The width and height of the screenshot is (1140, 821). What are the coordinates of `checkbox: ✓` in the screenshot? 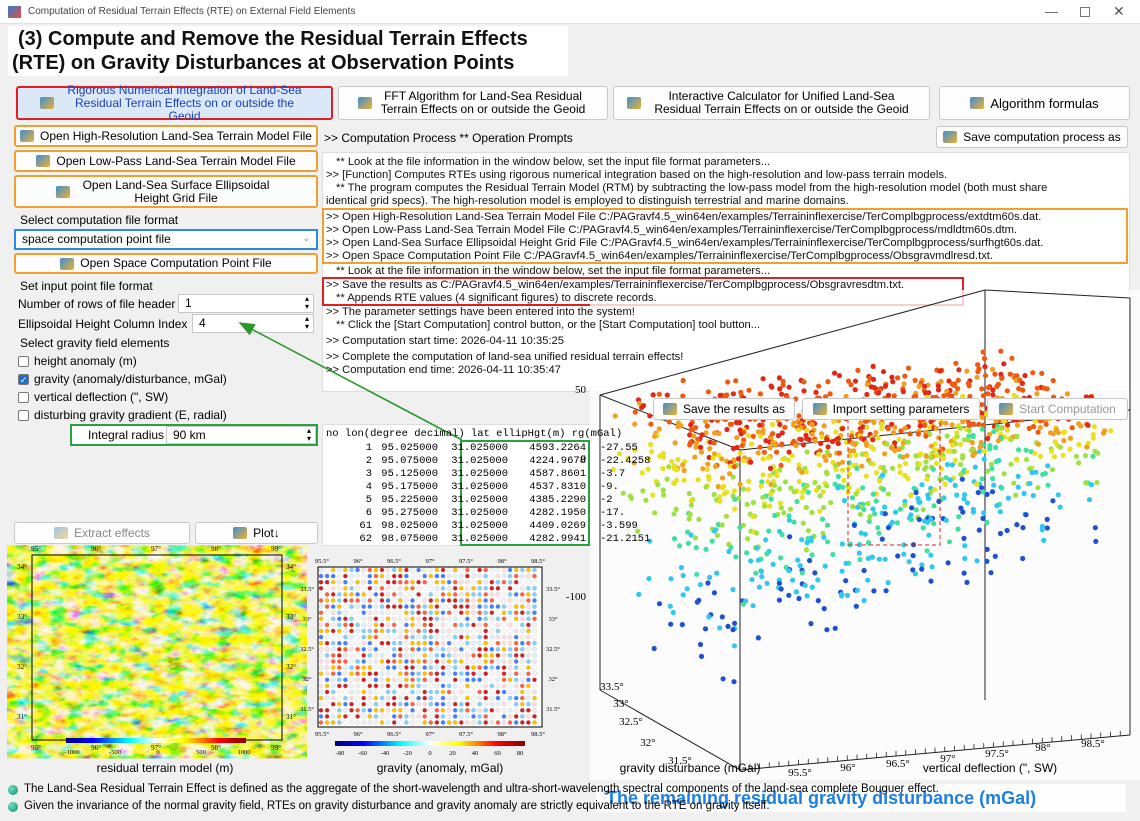 It's located at (23, 379).